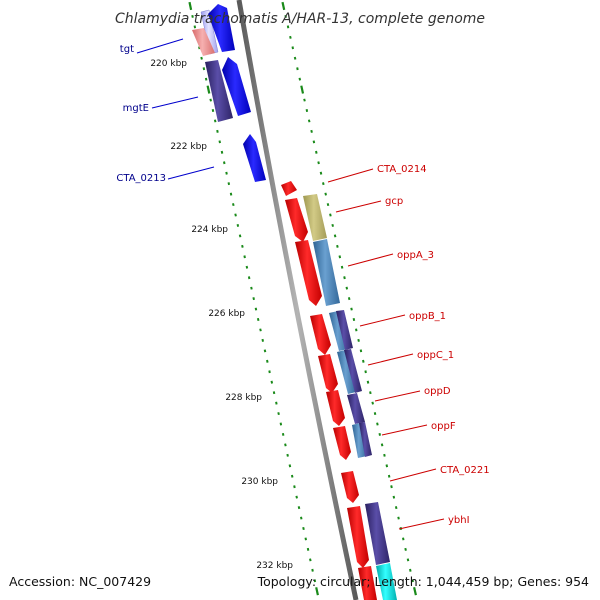  Describe the element at coordinates (226, 314) in the screenshot. I see `ruler-label-226: 226 kbp` at that location.